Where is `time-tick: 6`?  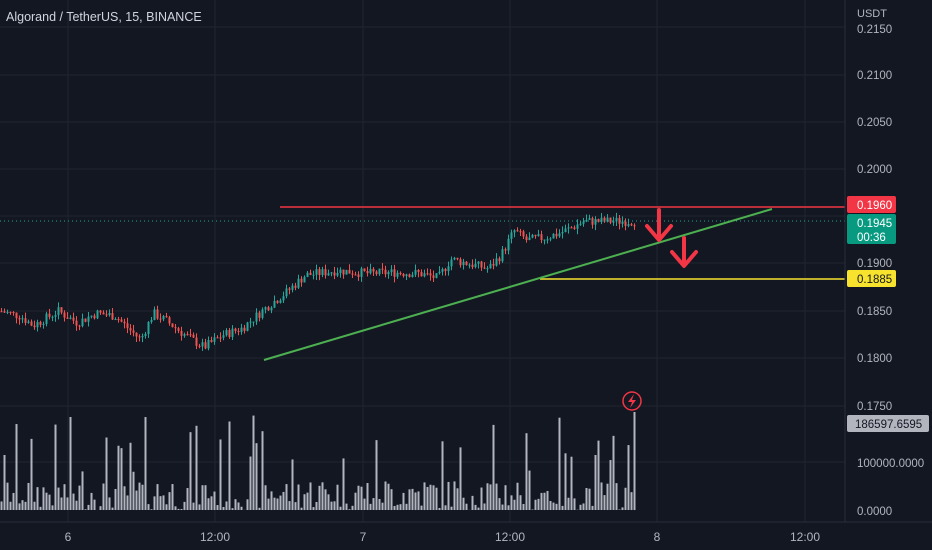 time-tick: 6 is located at coordinates (68, 537).